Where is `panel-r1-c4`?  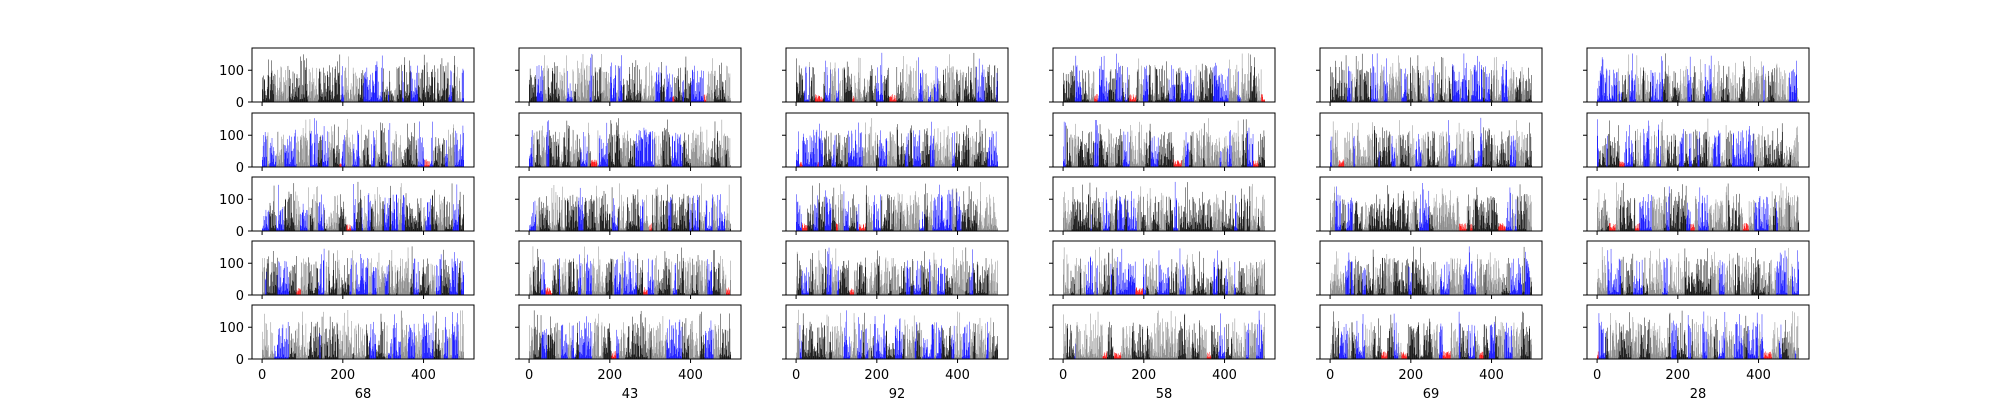
panel-r1-c4 is located at coordinates (1162, 76).